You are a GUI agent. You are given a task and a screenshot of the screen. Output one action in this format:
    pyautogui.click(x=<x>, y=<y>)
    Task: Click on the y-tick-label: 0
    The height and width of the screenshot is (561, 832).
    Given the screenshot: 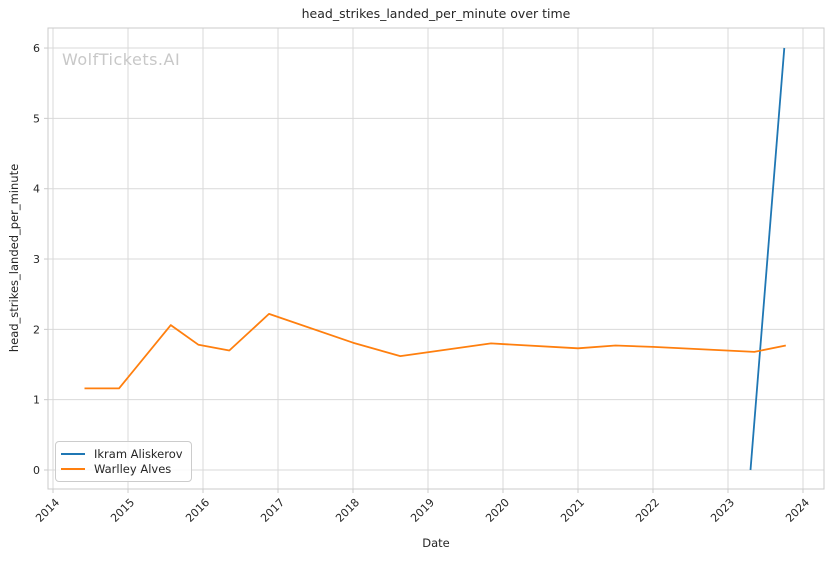 What is the action you would take?
    pyautogui.click(x=36, y=470)
    